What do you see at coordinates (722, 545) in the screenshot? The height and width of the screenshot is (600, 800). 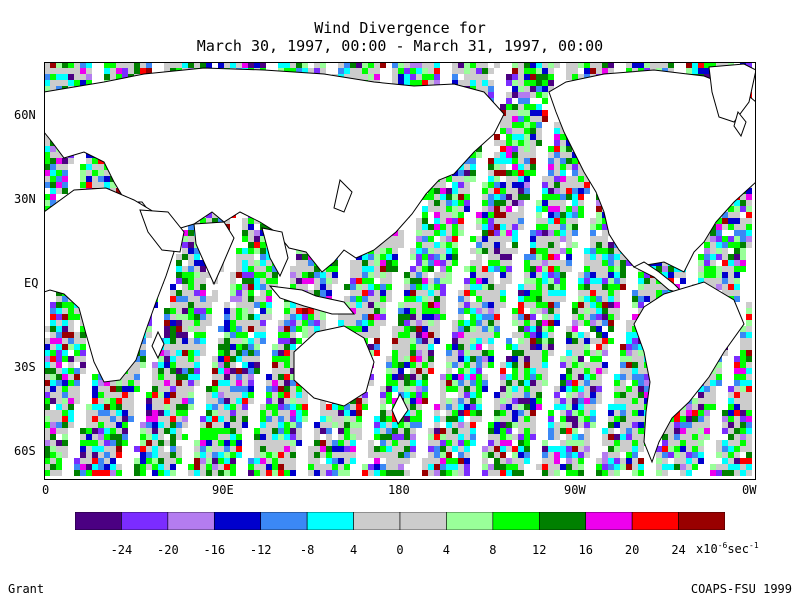 I see `units-exponent: -6` at bounding box center [722, 545].